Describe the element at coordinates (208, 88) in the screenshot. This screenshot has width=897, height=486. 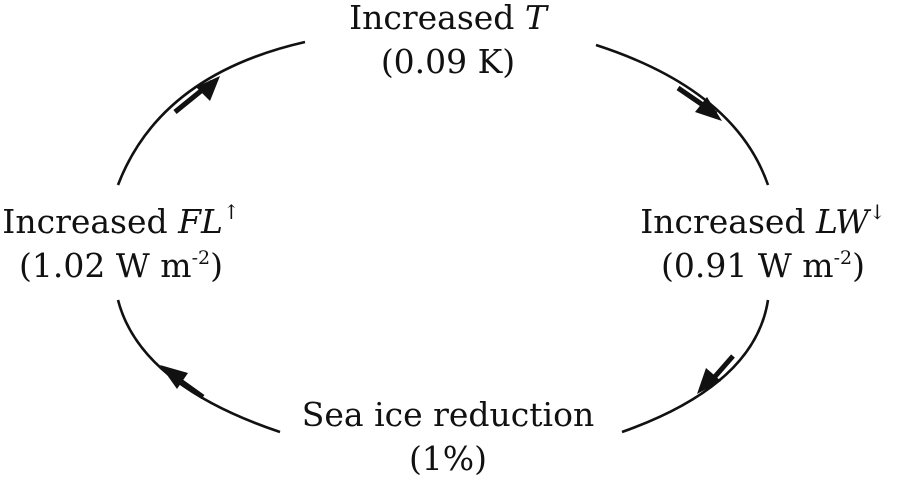
I see `arrowhead-top-left` at that location.